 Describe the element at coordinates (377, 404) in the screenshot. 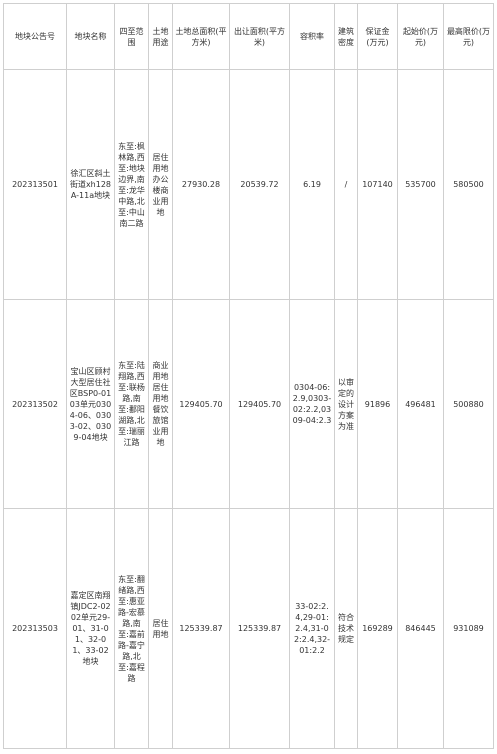

I see `table-cell: 91896` at that location.